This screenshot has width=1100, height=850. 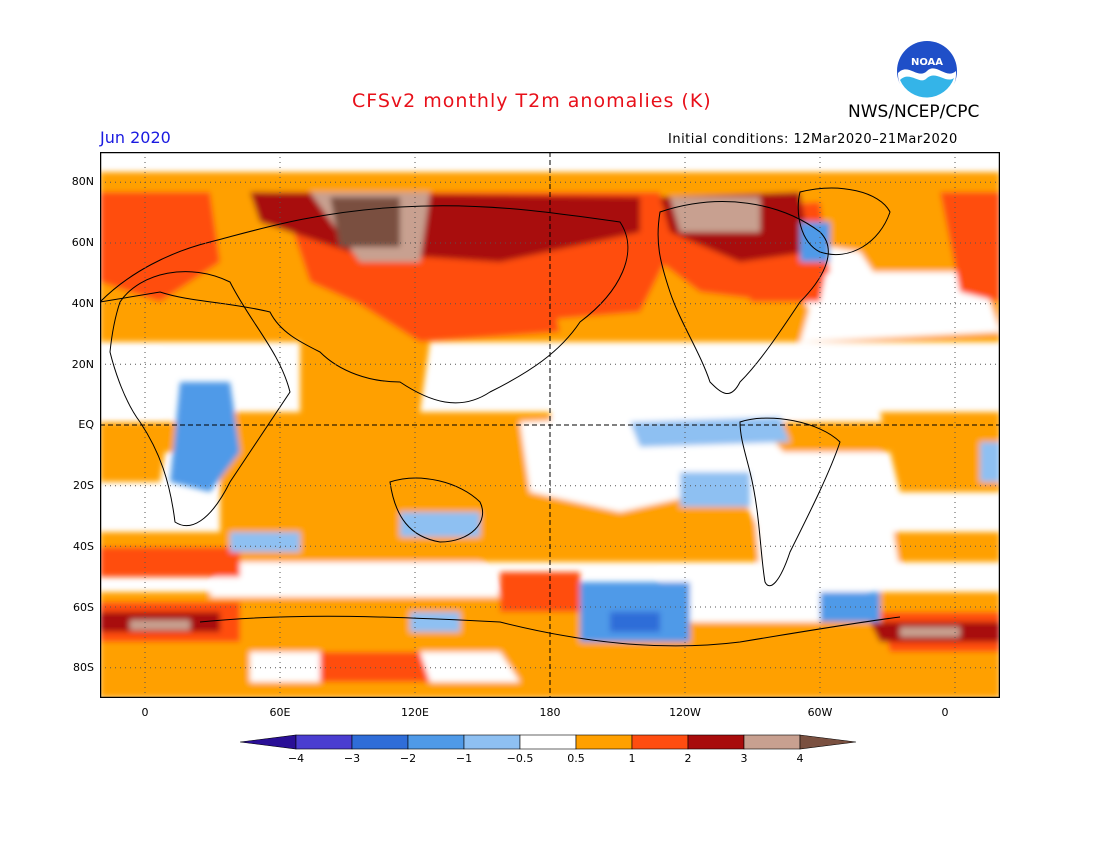 I want to click on lon-label: 120W, so click(x=685, y=712).